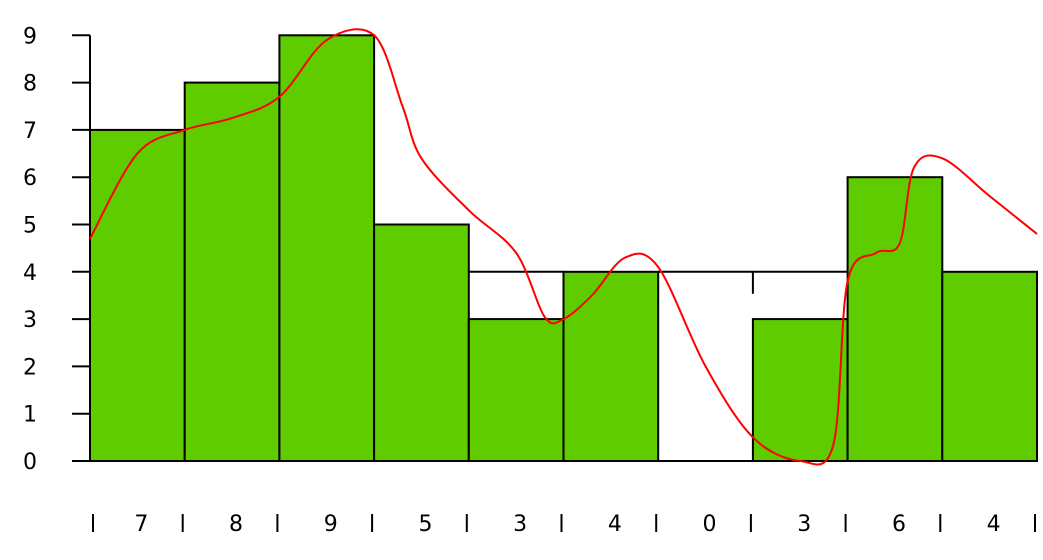  I want to click on y-axis: 0 1 2 3 4 5 6 7 8 9, so click(57, 249).